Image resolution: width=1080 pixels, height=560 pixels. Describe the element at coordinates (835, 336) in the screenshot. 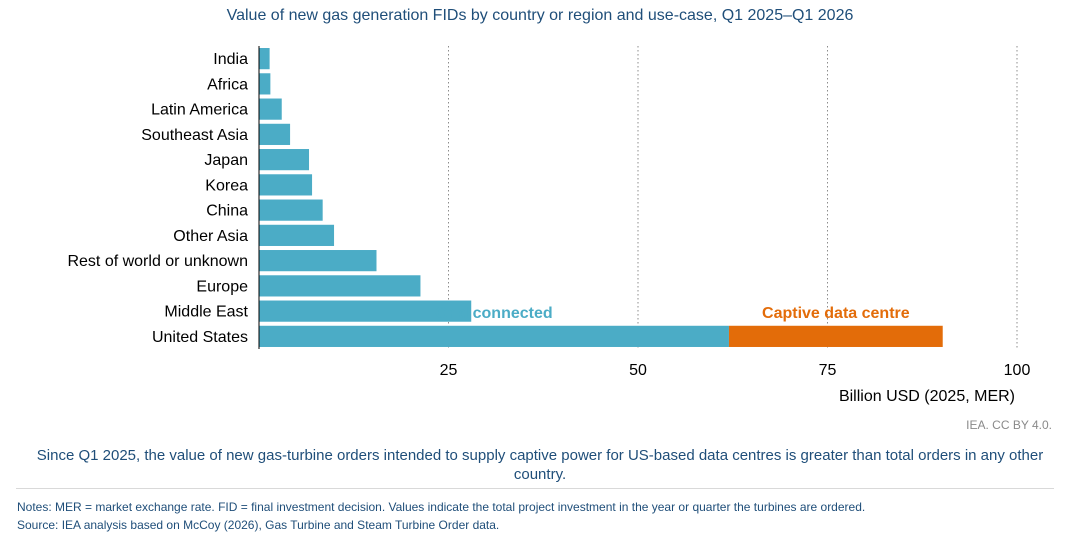

I see `bar-captive-data-centre` at that location.